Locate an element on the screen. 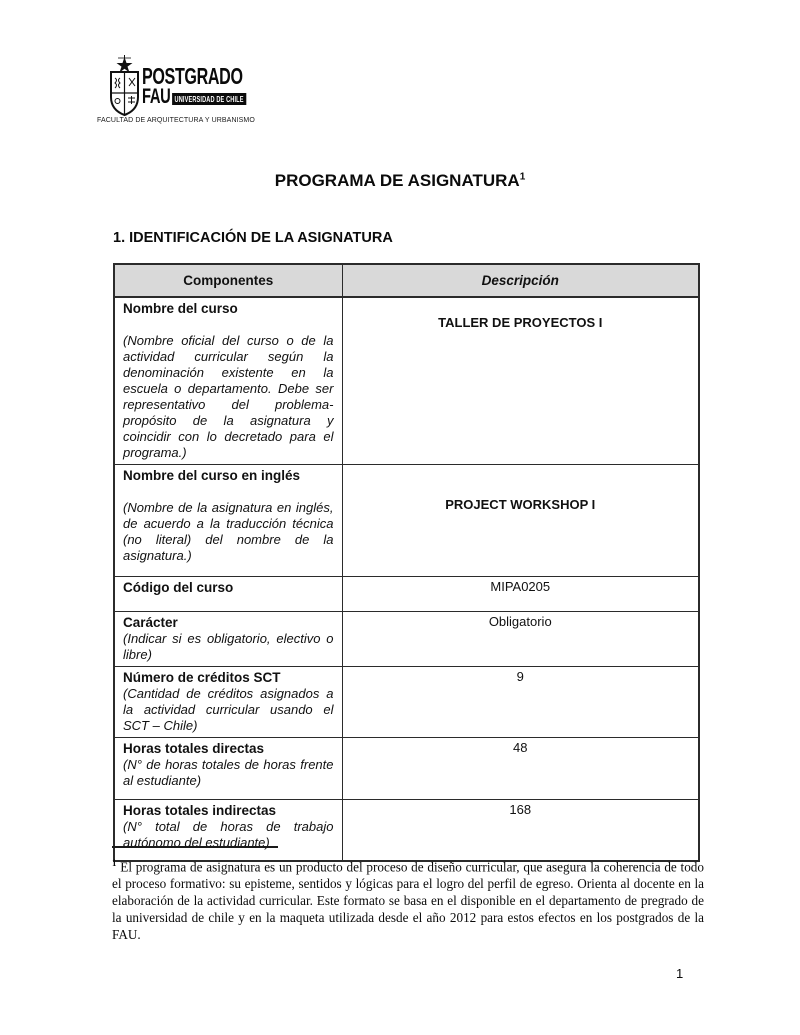 Image resolution: width=800 pixels, height=1035 pixels. document-title: PROGRAMA DE ASIGNATURA1 is located at coordinates (400, 181).